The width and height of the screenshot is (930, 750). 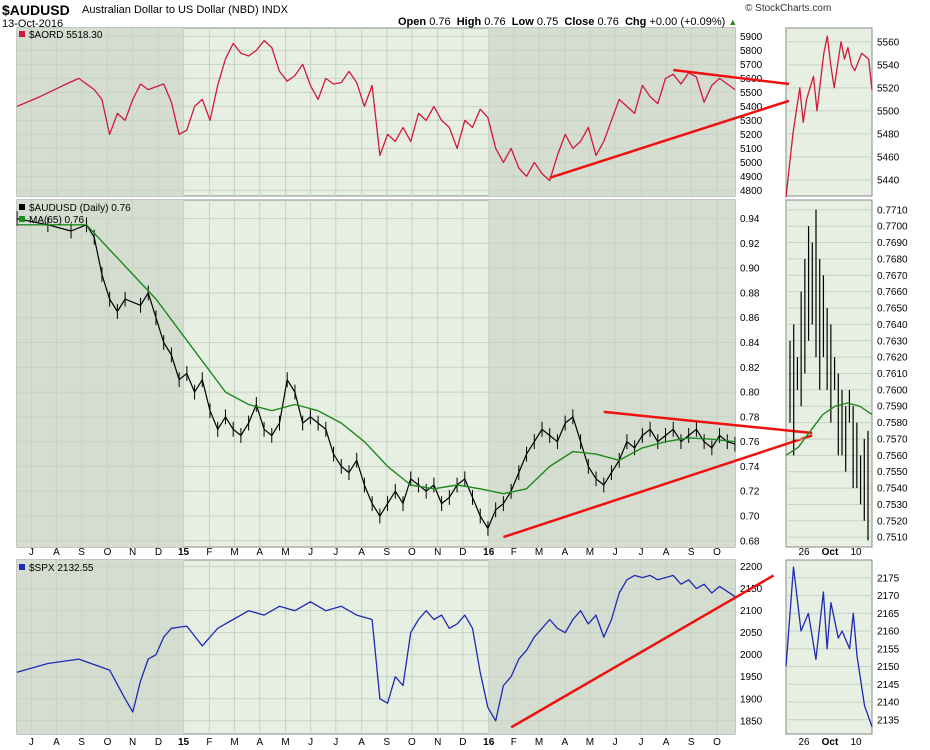 What do you see at coordinates (751, 51) in the screenshot?
I see `aord-y-axis-tick-label: 5800` at bounding box center [751, 51].